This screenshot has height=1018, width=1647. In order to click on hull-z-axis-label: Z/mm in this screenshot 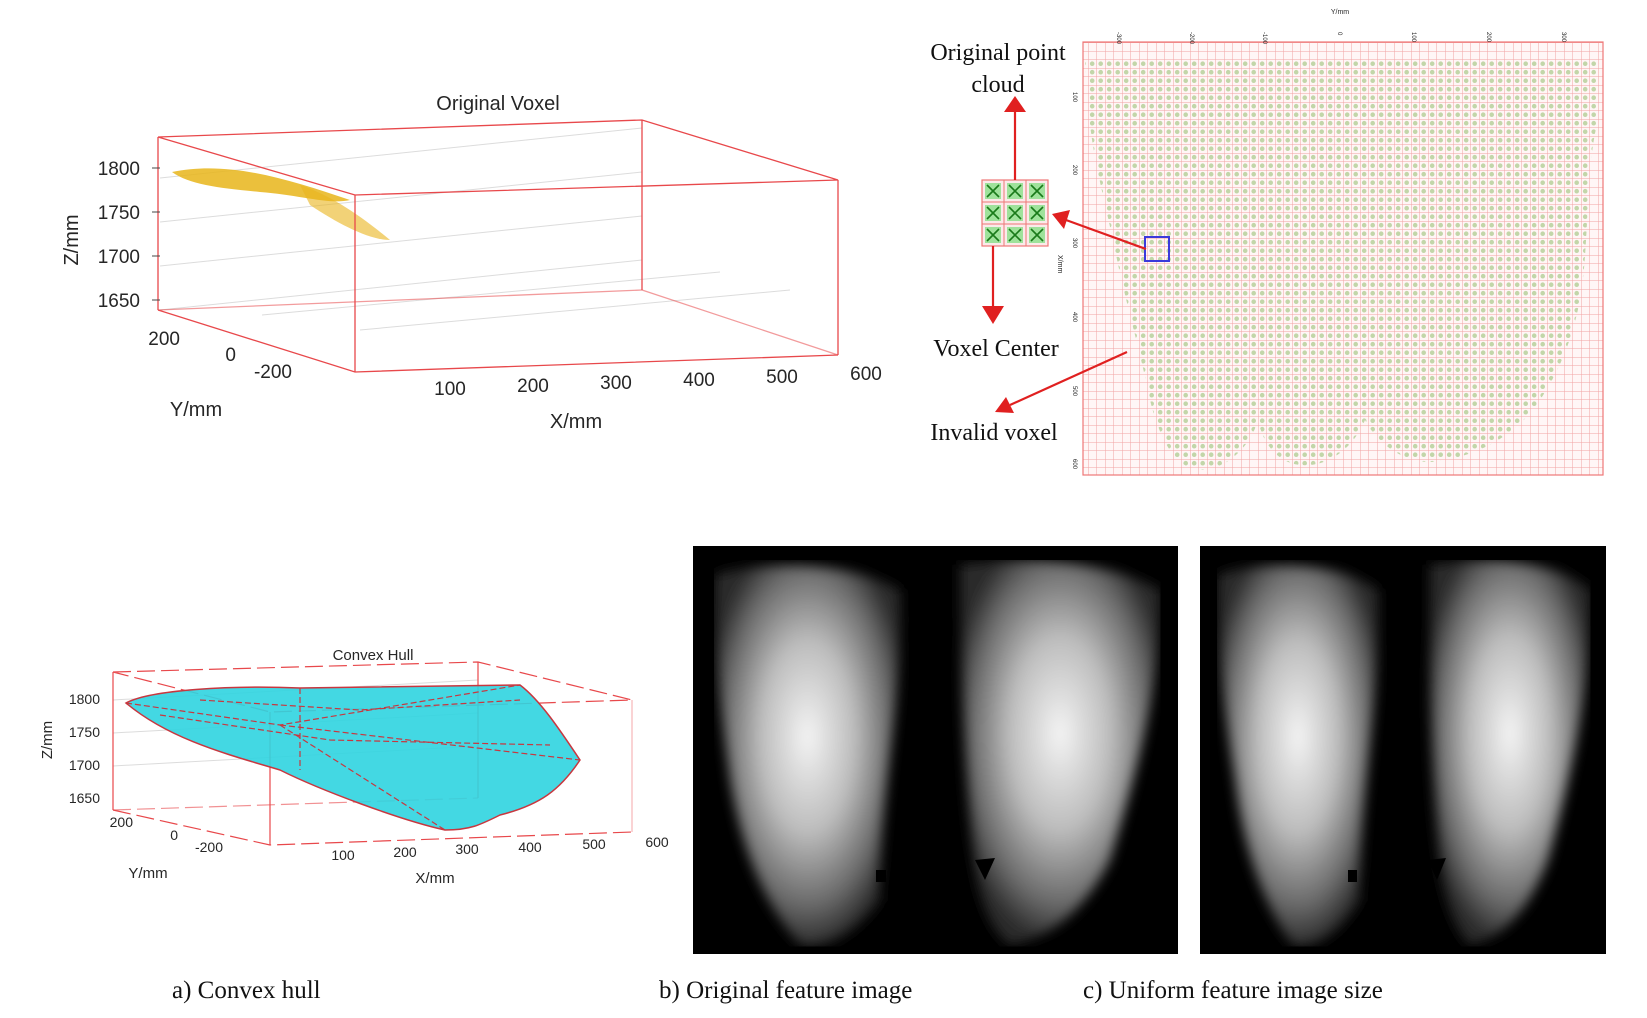, I will do `click(47, 740)`.